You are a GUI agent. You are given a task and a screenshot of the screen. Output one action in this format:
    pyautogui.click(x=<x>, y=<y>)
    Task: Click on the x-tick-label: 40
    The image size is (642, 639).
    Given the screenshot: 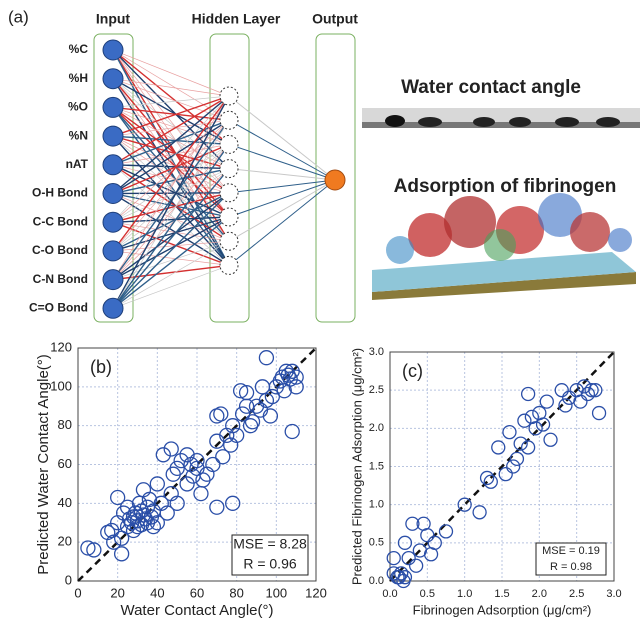 What is the action you would take?
    pyautogui.click(x=157, y=592)
    